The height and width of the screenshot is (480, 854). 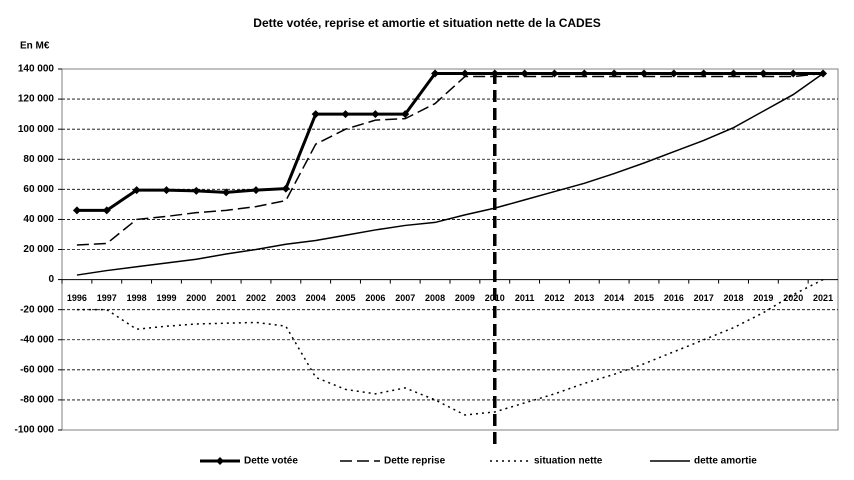 What do you see at coordinates (37, 309) in the screenshot?
I see `y-tick-label: -20 000` at bounding box center [37, 309].